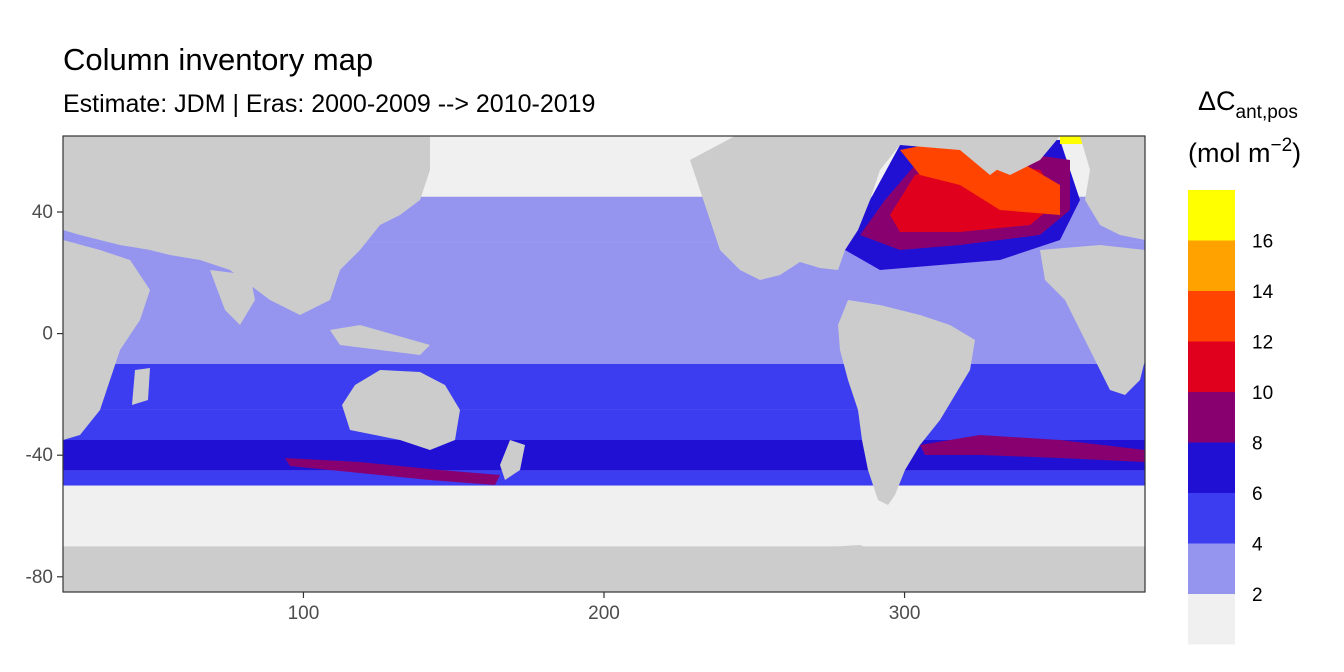 The width and height of the screenshot is (1344, 672). Describe the element at coordinates (246, 225) in the screenshot. I see `land-eurasia` at that location.